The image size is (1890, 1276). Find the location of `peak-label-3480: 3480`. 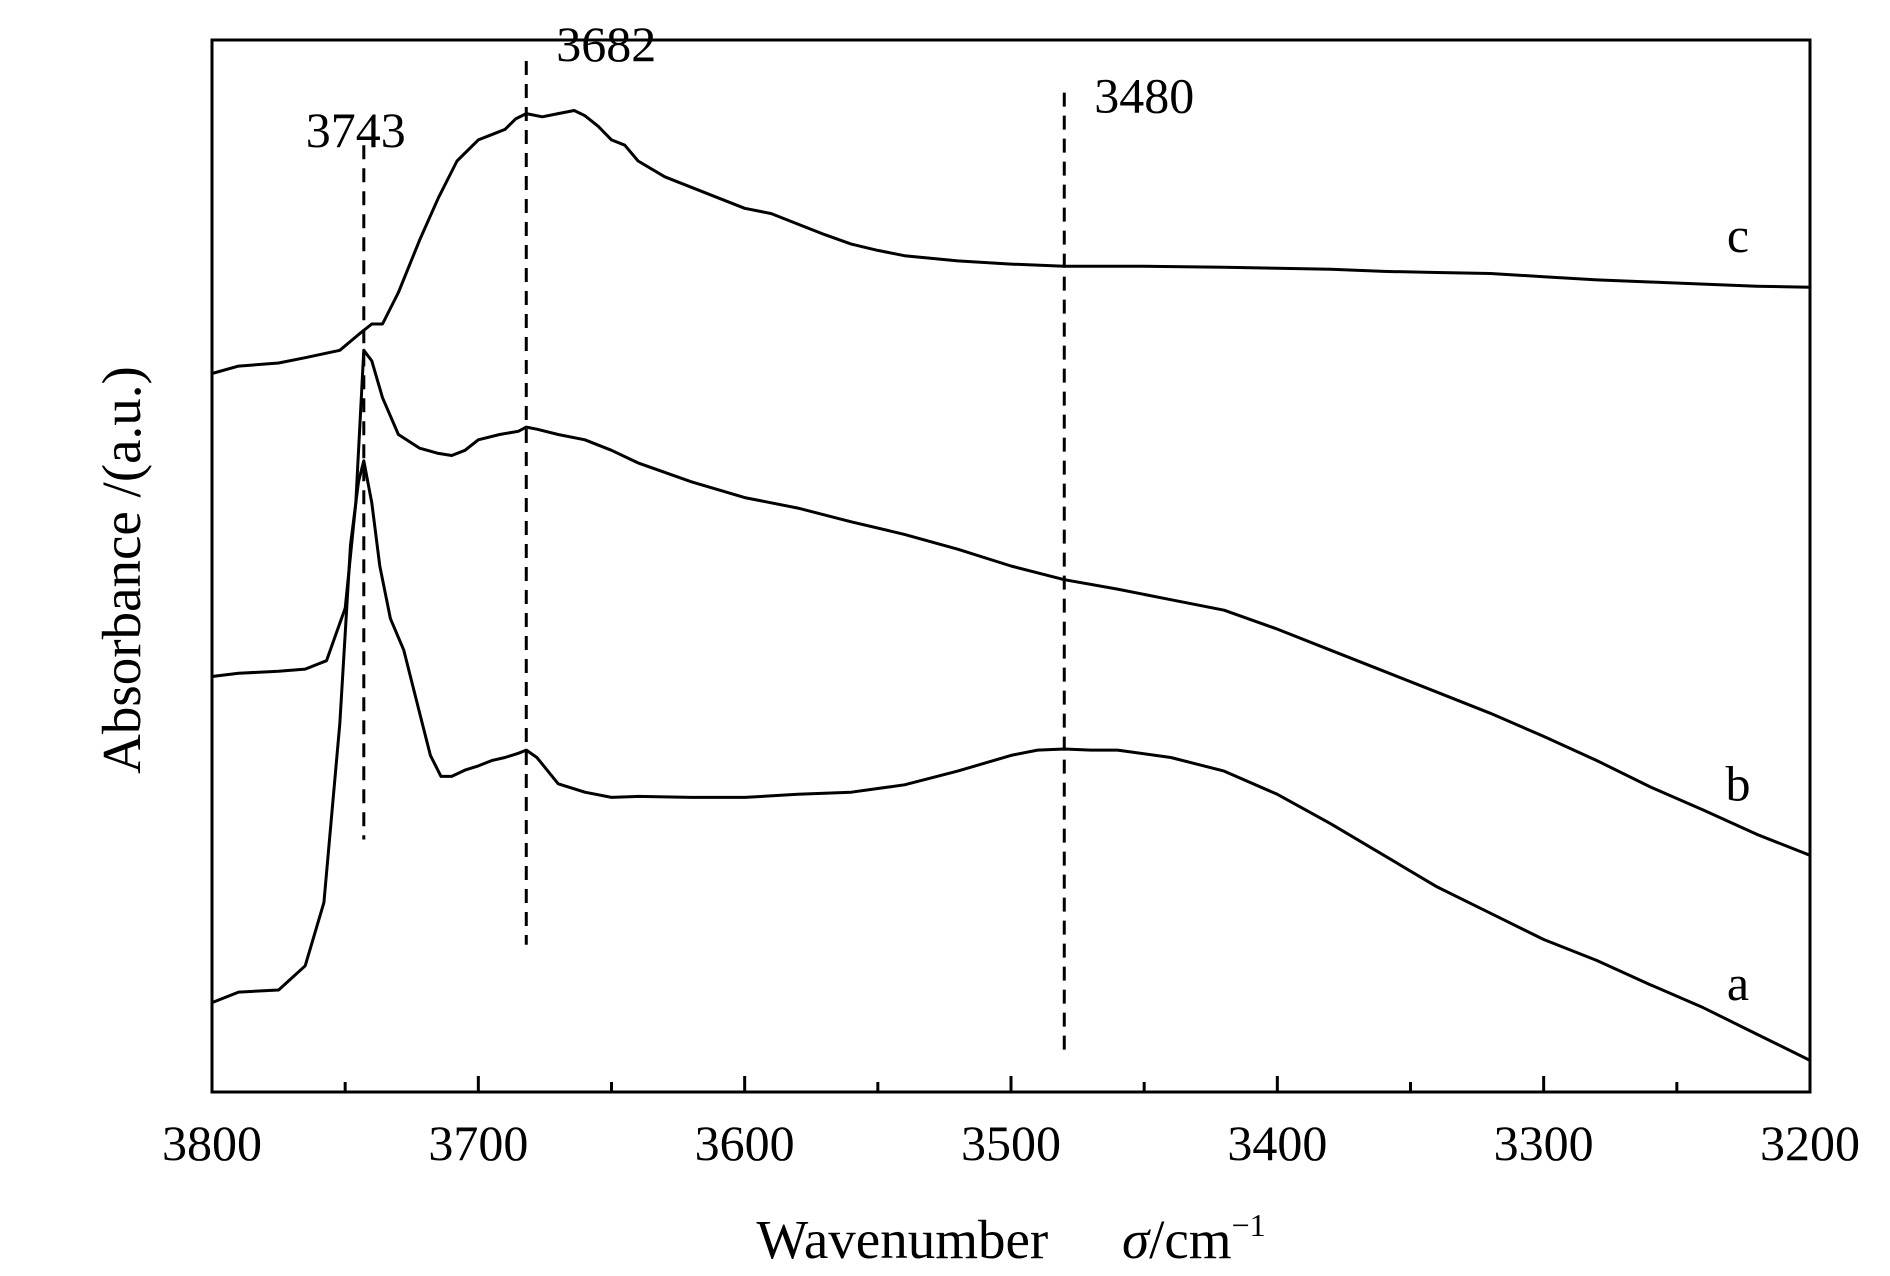

peak-label-3480: 3480 is located at coordinates (1144, 96).